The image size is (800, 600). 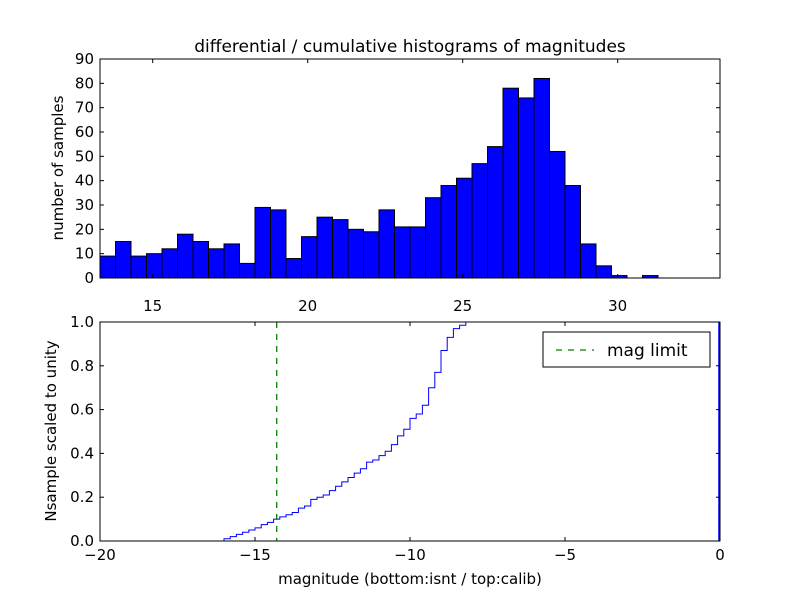 I want to click on y-tick-label: 50, so click(x=84, y=156).